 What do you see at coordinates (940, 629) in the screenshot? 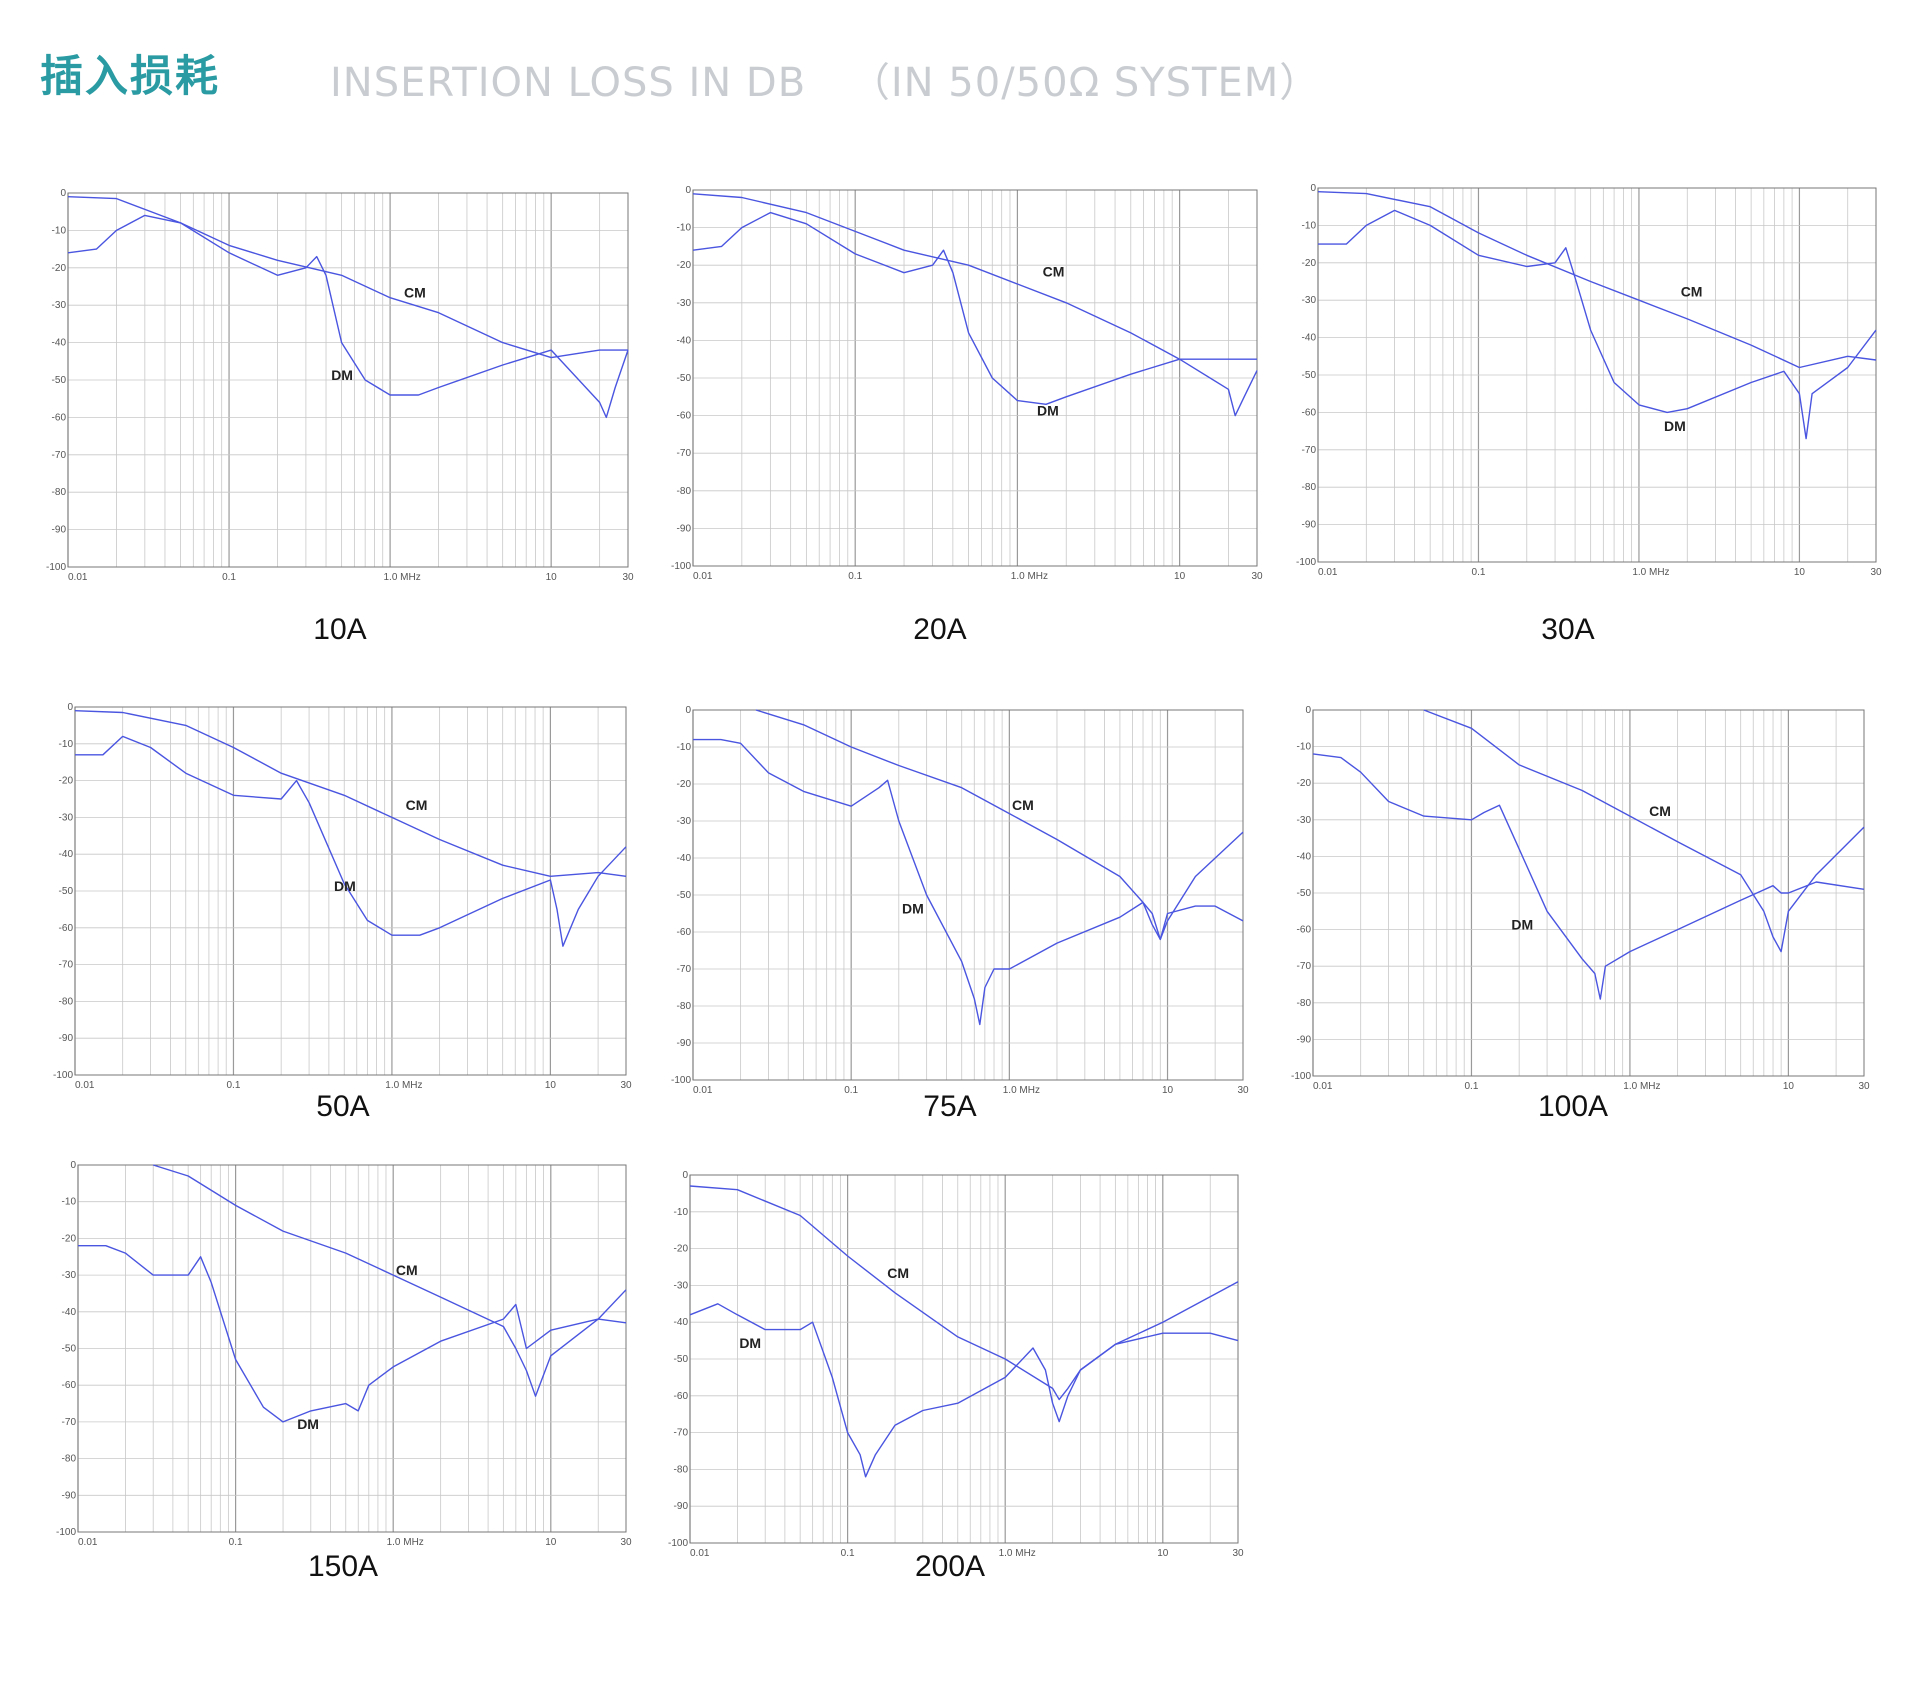
I see `chart-caption: 20A` at bounding box center [940, 629].